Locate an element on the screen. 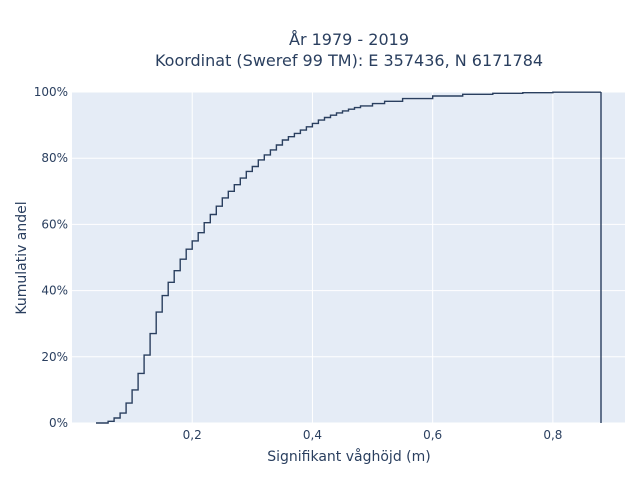 Image resolution: width=640 pixels, height=480 pixels. y-tick-label: 80% is located at coordinates (54, 158).